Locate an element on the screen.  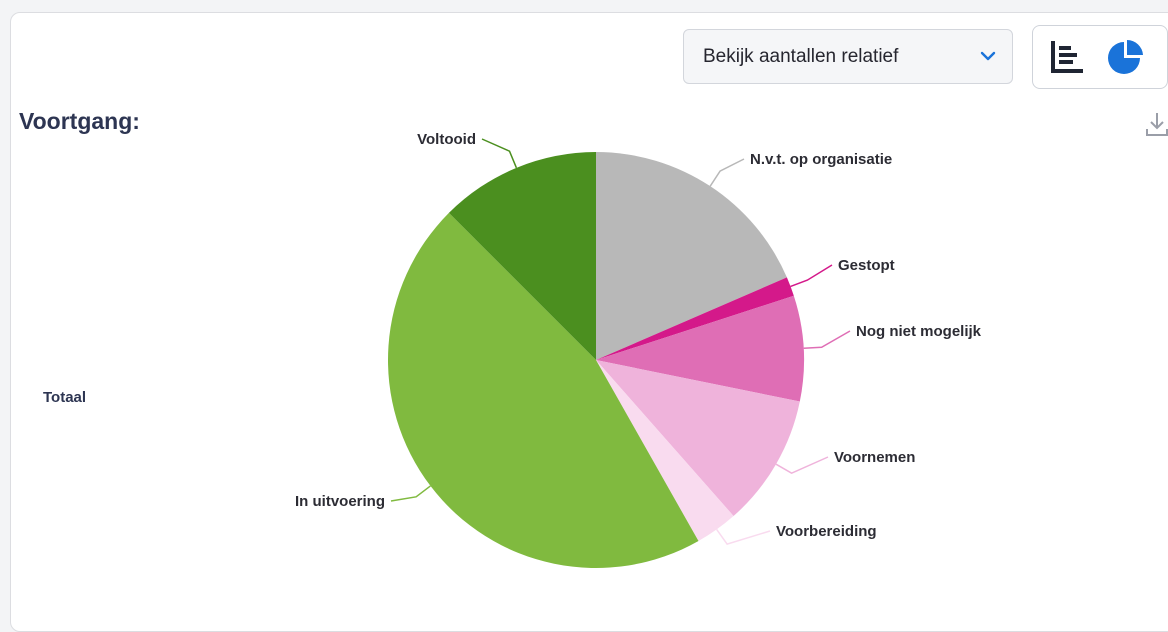
slice-label: Voorbereiding is located at coordinates (826, 531).